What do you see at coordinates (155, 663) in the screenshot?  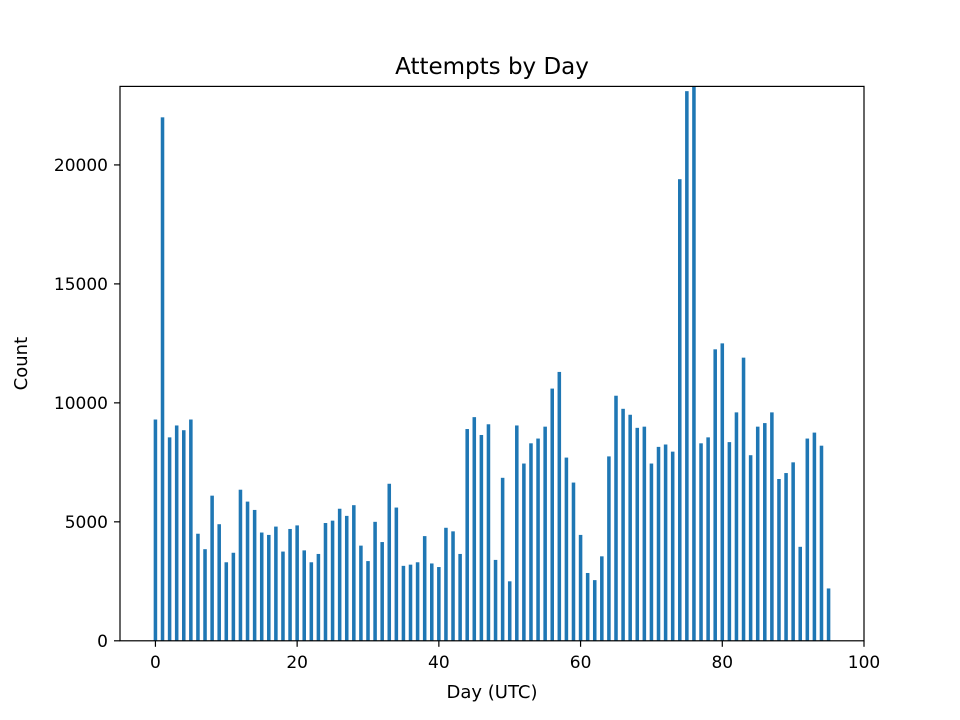 I see `x-tick-label: 0` at bounding box center [155, 663].